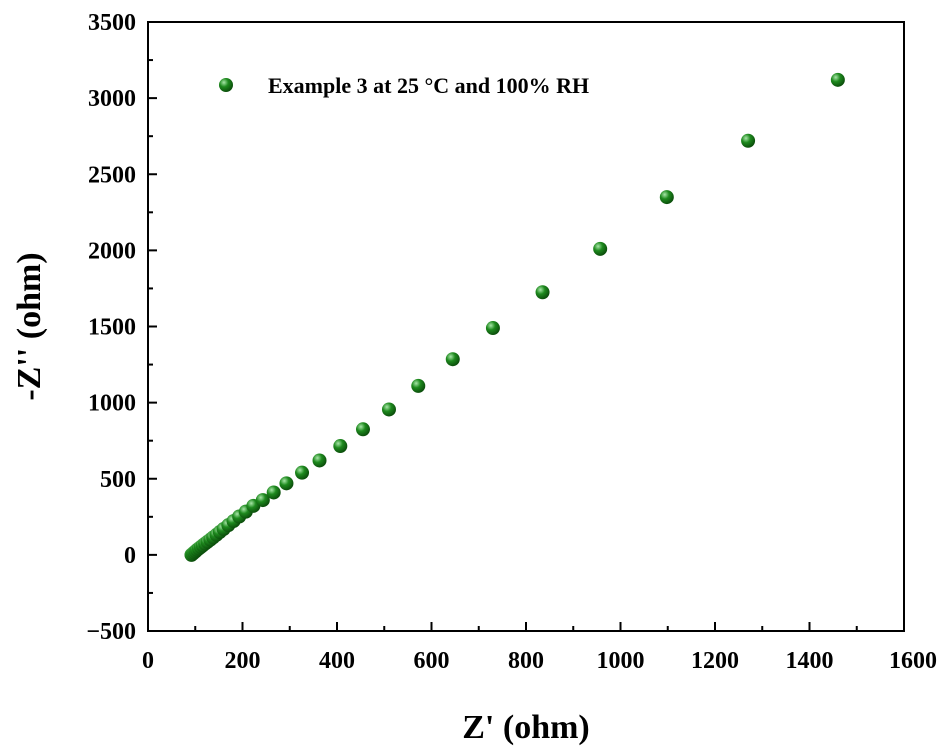 The width and height of the screenshot is (943, 753). What do you see at coordinates (226, 85) in the screenshot?
I see `legend-marker` at bounding box center [226, 85].